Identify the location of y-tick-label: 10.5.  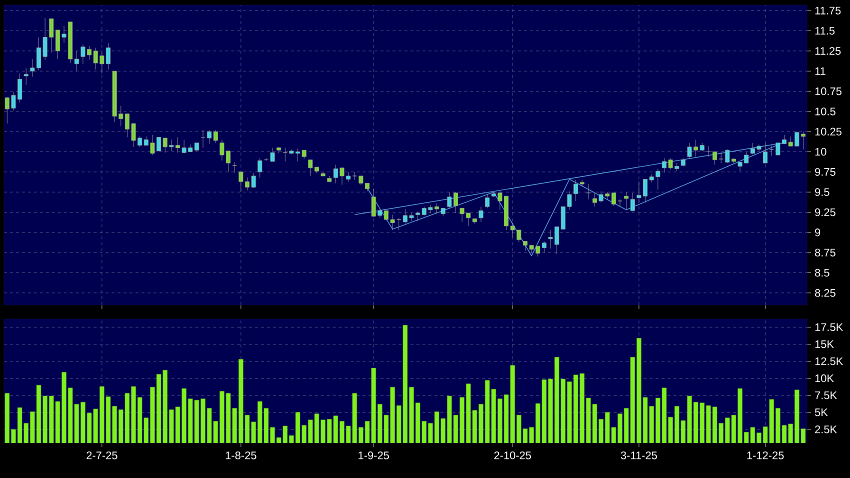
(825, 112).